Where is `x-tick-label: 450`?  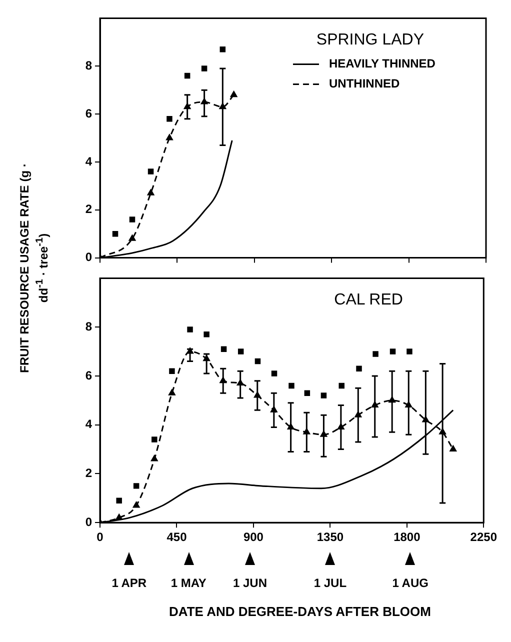
x-tick-label: 450 is located at coordinates (177, 537).